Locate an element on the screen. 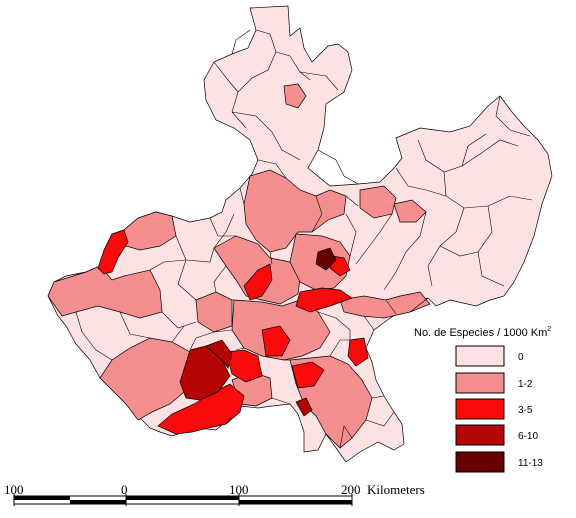 The height and width of the screenshot is (518, 576). legend-label-6-10: 6-10 is located at coordinates (528, 436).